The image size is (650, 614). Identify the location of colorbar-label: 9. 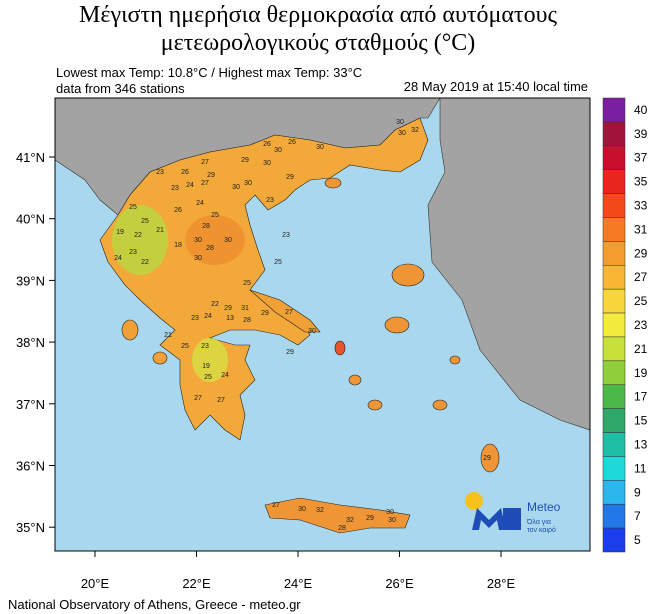
(637, 492).